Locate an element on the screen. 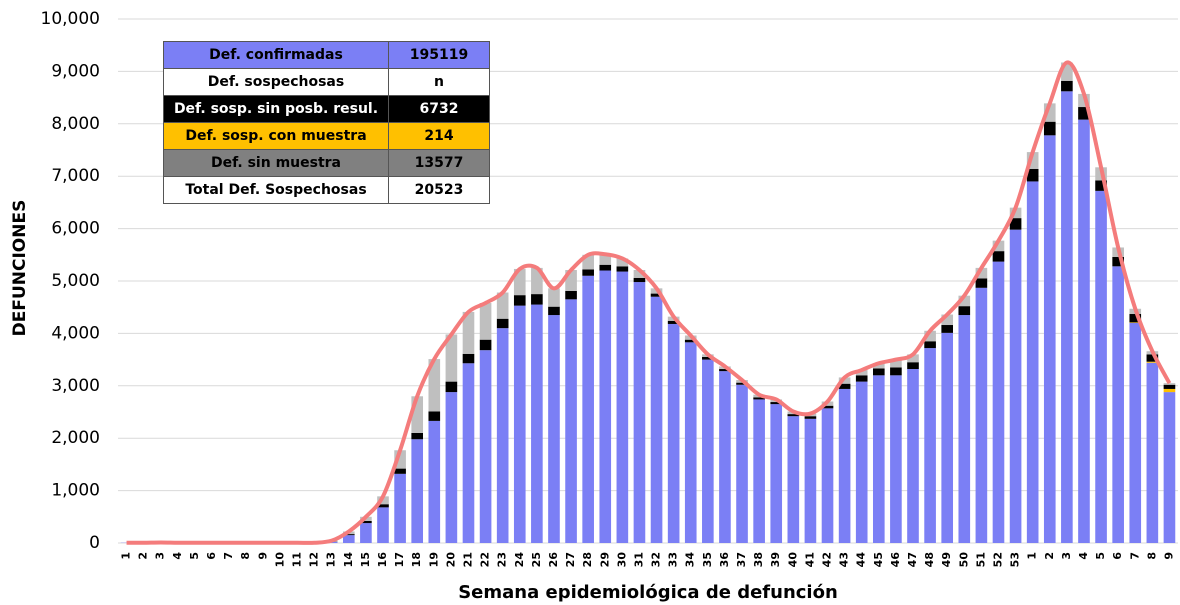 The image size is (1180, 605). x-tick-label: 43 is located at coordinates (844, 559).